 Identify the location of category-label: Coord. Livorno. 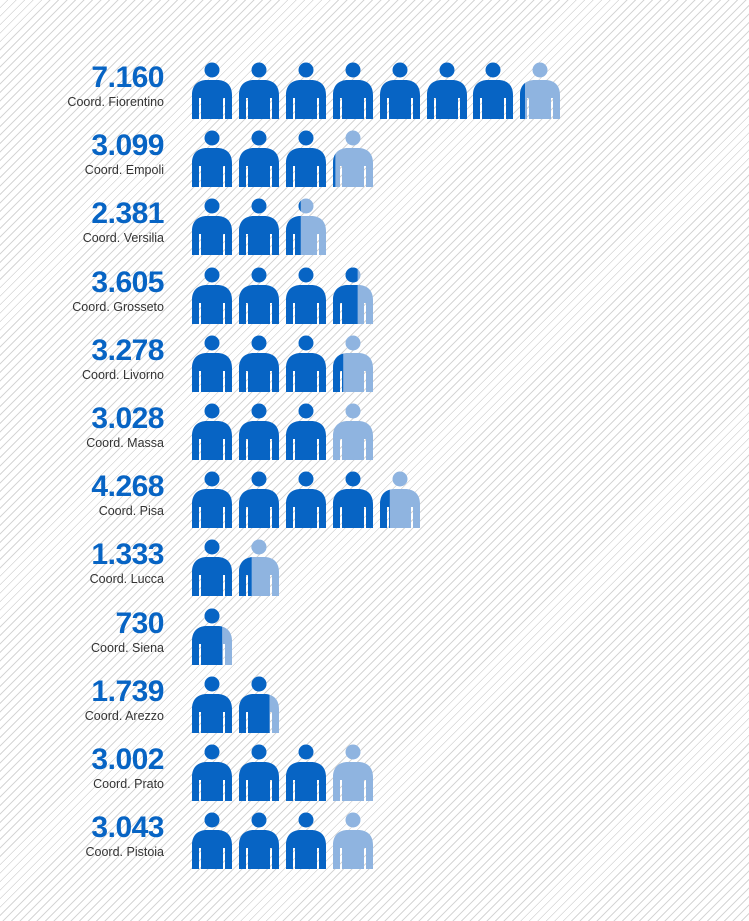
(123, 374).